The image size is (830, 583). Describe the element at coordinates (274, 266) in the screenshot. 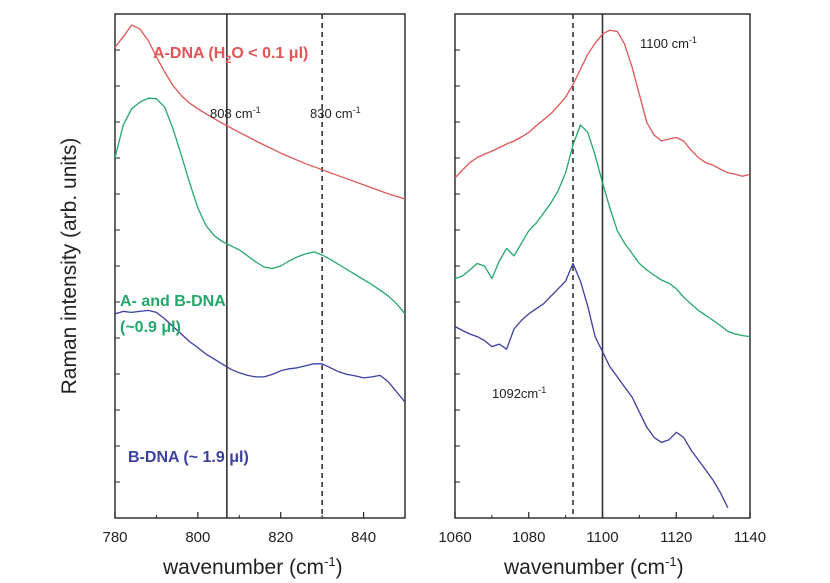

I see `left-reference-lines` at that location.